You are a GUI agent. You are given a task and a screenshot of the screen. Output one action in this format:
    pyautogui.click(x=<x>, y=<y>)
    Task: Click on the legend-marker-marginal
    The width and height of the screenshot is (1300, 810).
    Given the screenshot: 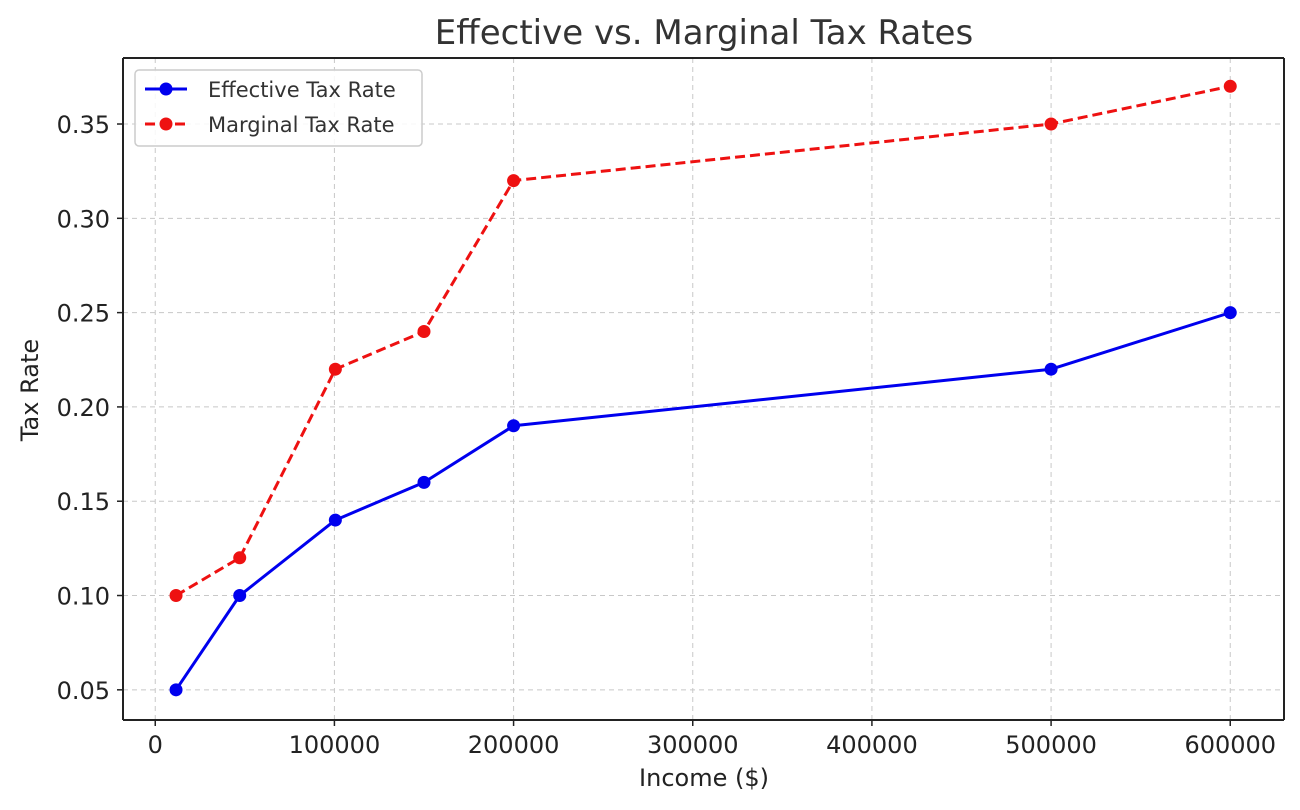 What is the action you would take?
    pyautogui.click(x=166, y=124)
    